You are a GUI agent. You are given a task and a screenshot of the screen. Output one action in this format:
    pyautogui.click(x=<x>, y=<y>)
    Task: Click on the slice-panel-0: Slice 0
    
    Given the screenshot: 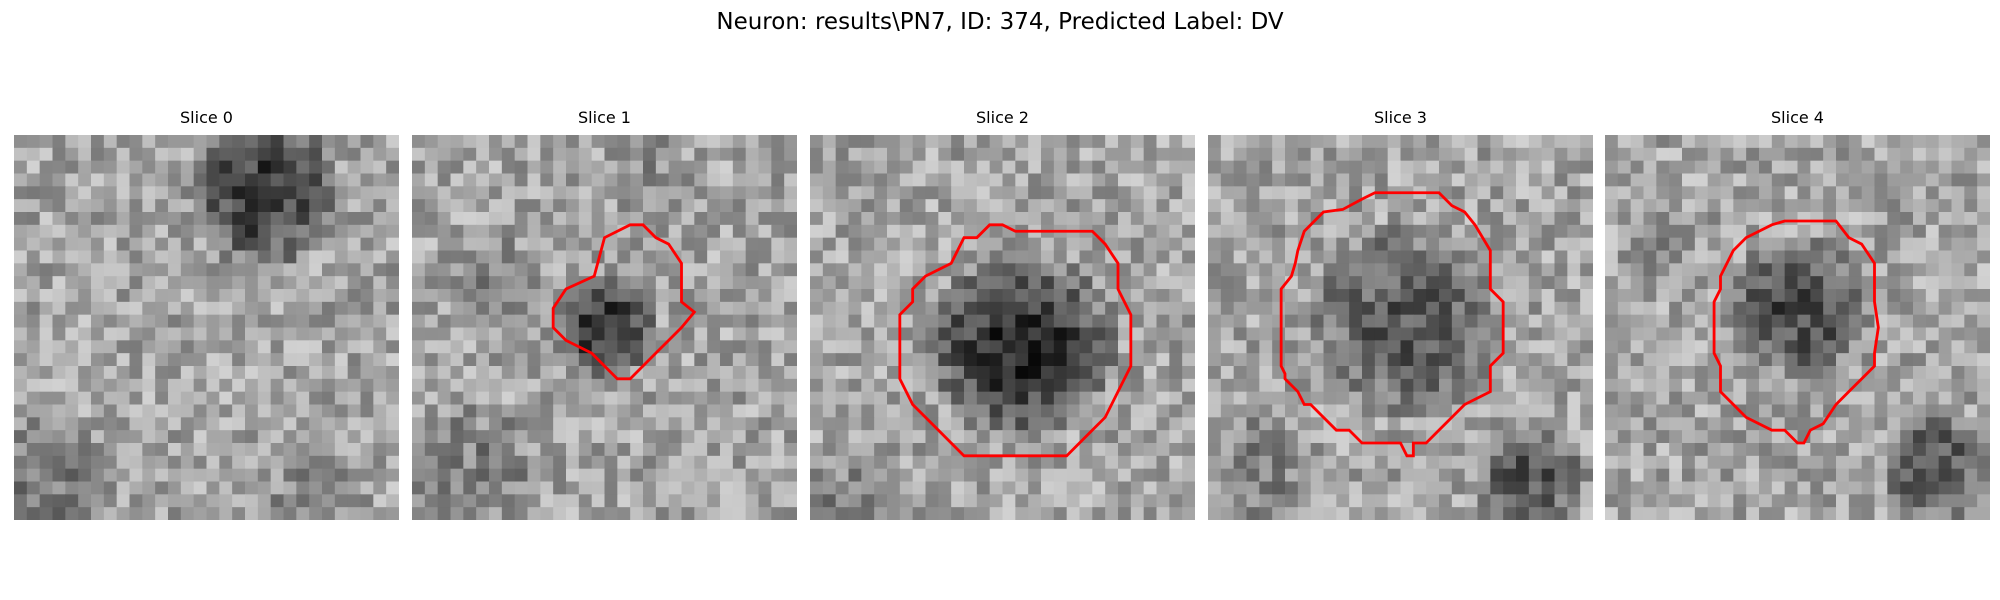 What is the action you would take?
    pyautogui.click(x=206, y=314)
    